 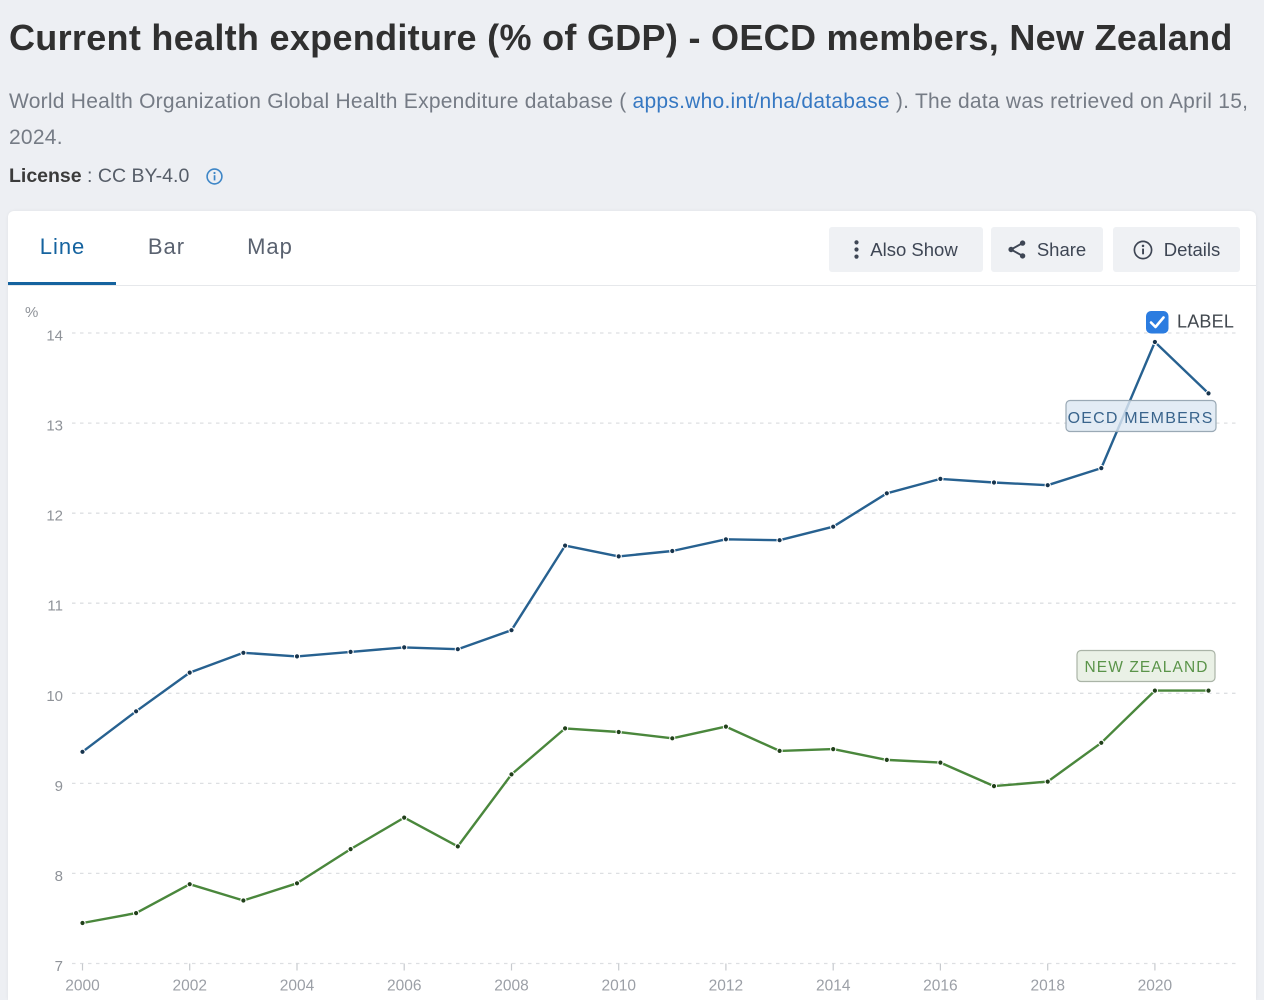 I want to click on svg-text: 2004, so click(x=297, y=986).